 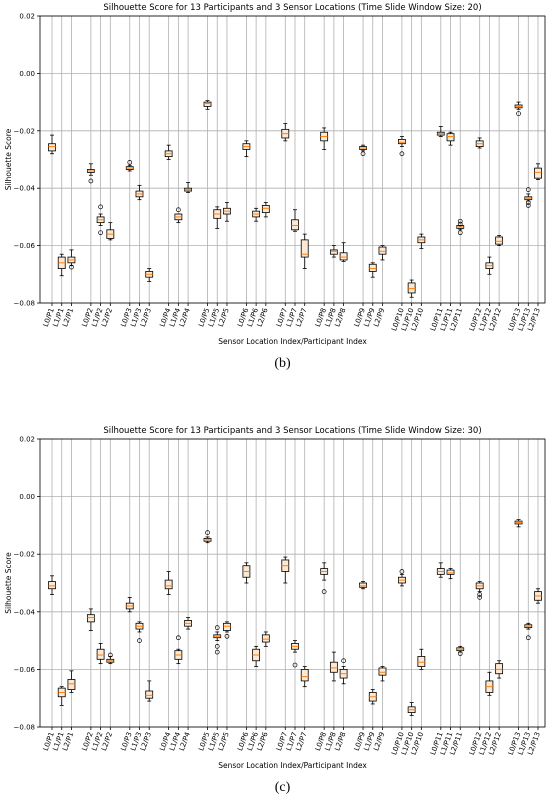 I want to click on panel-caption: (c), so click(x=283, y=787).